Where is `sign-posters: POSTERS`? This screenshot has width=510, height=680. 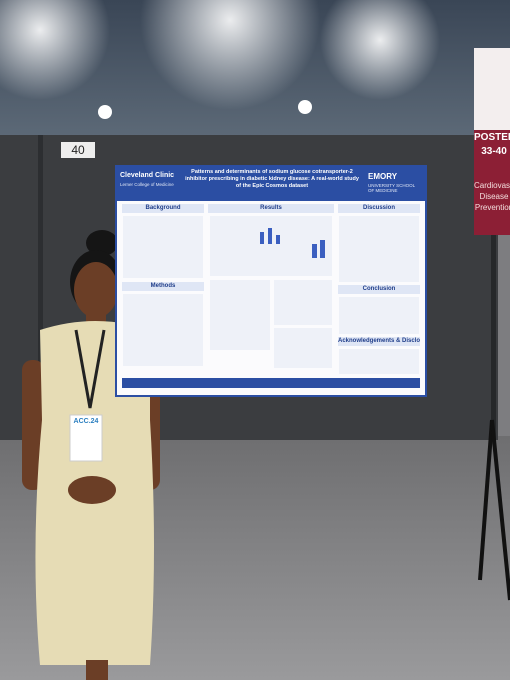
sign-posters: POSTERS is located at coordinates (492, 137).